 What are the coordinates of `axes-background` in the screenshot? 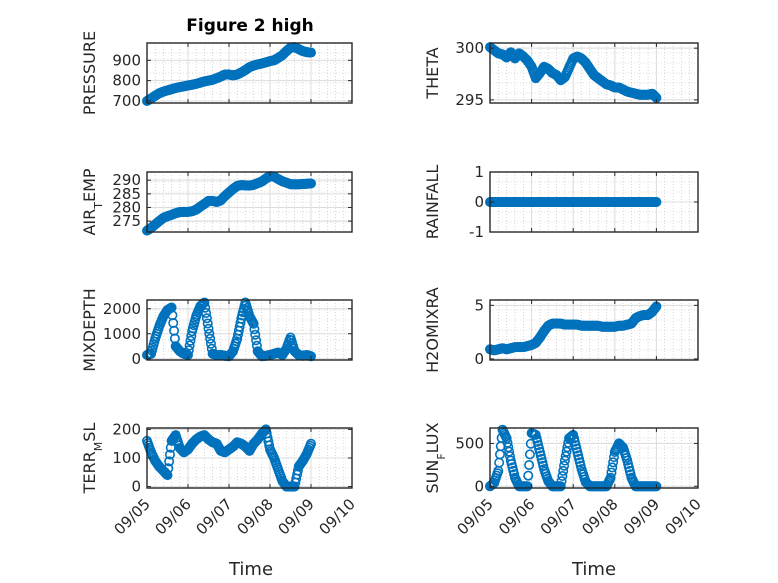 It's located at (594, 458).